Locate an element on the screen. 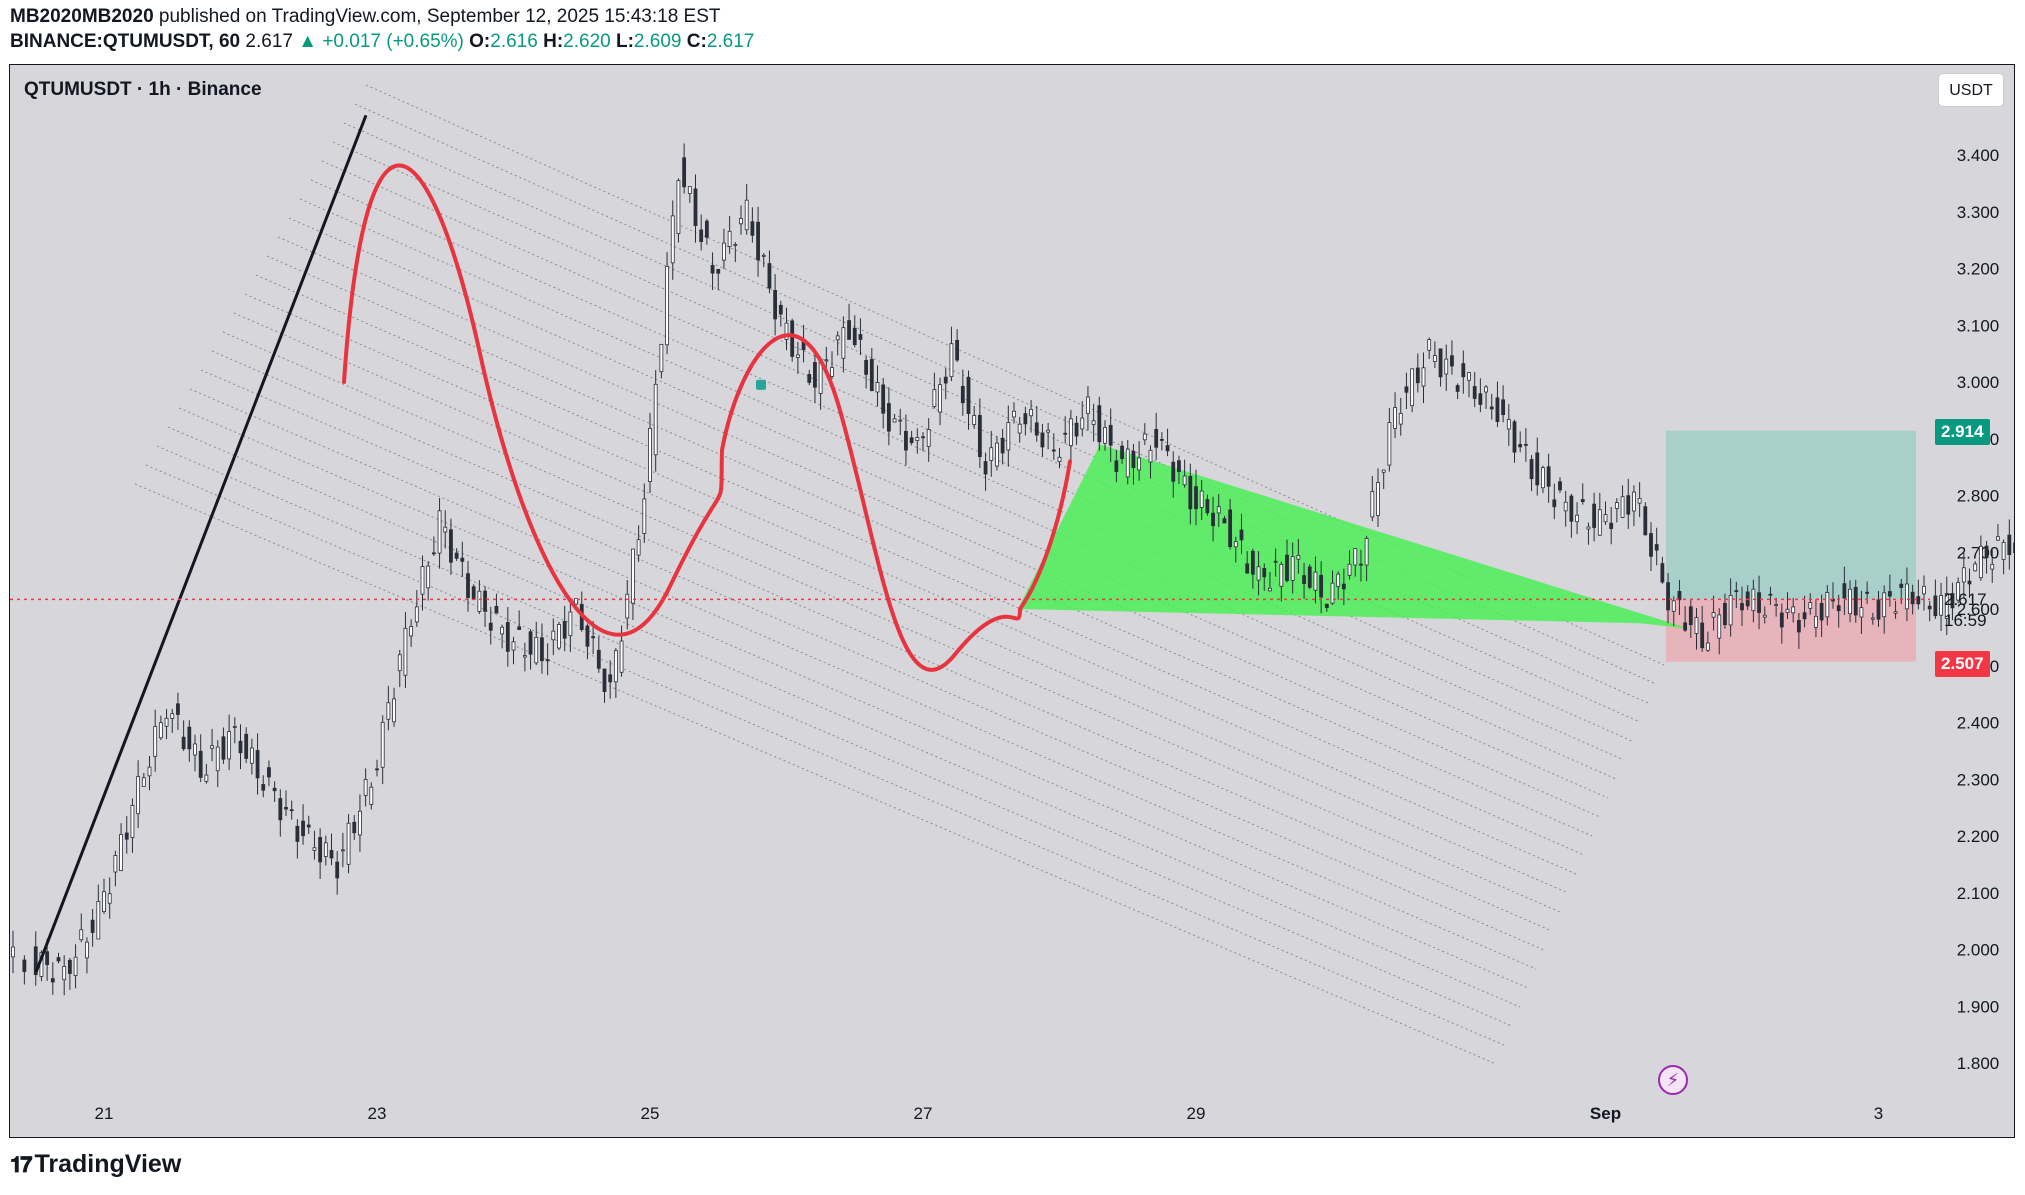 The width and height of the screenshot is (2025, 1195). current-price-label: 2.617 is located at coordinates (1965, 599).